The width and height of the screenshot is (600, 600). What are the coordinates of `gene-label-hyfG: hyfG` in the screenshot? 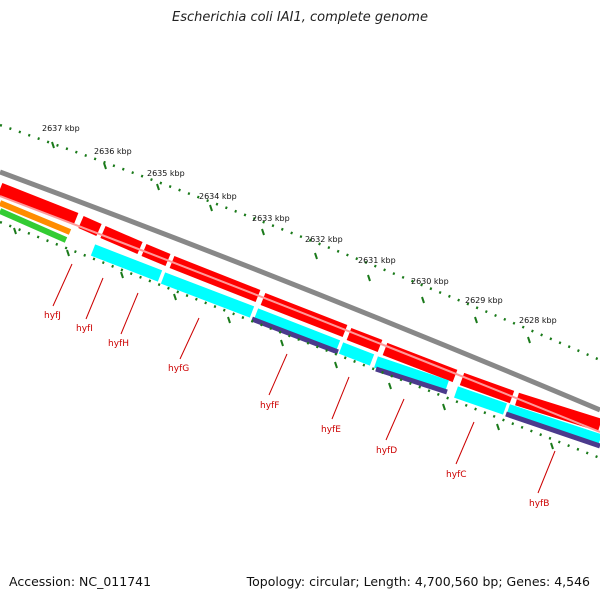 It's located at (178, 369).